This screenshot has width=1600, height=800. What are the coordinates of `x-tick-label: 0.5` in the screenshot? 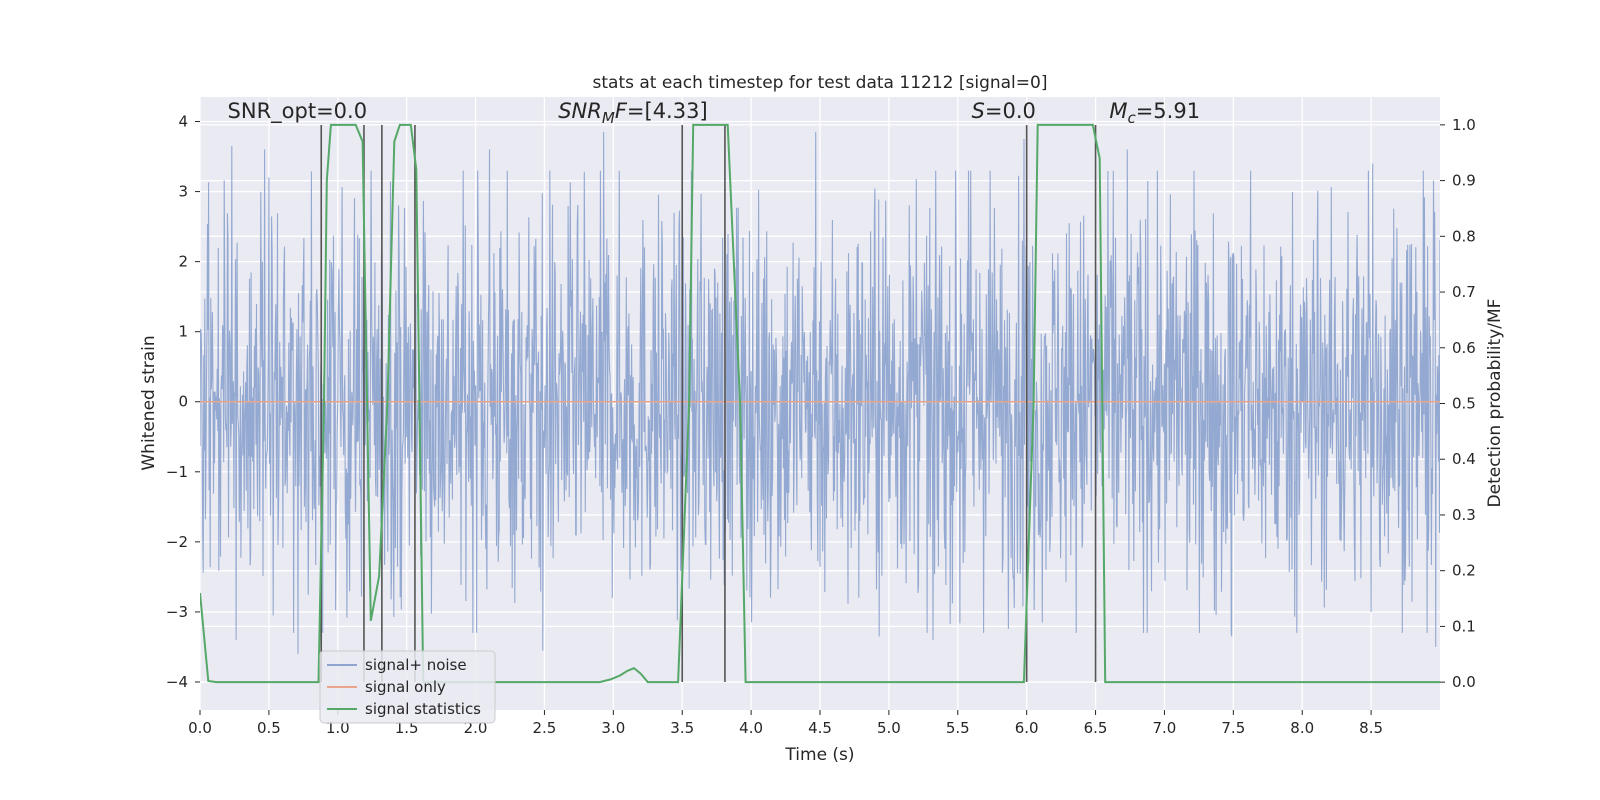 It's located at (269, 728).